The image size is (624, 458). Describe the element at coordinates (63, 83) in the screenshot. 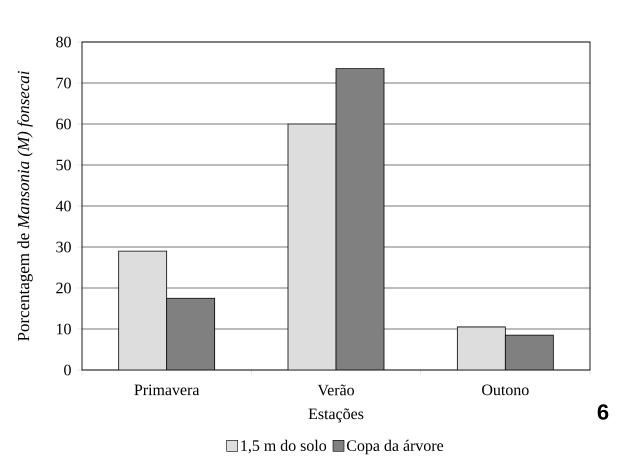

I see `y-tick-label: 70` at that location.